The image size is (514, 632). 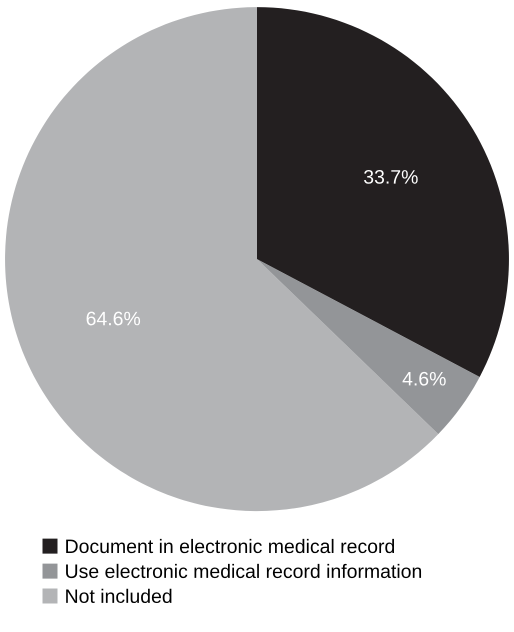 I want to click on legend-label: Not included, so click(x=119, y=596).